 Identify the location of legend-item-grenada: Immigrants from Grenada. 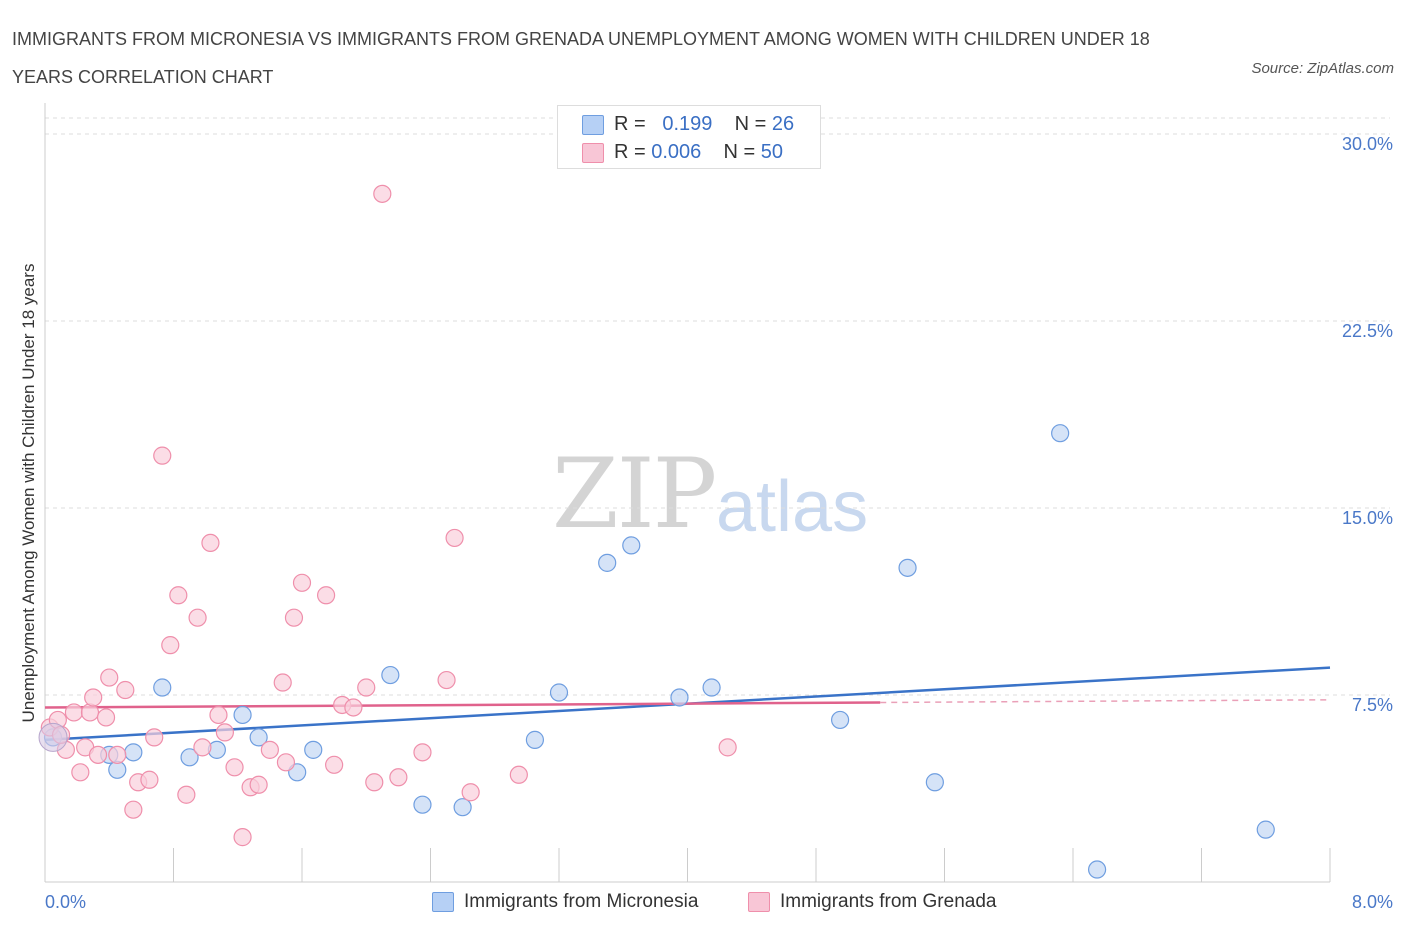
(872, 902).